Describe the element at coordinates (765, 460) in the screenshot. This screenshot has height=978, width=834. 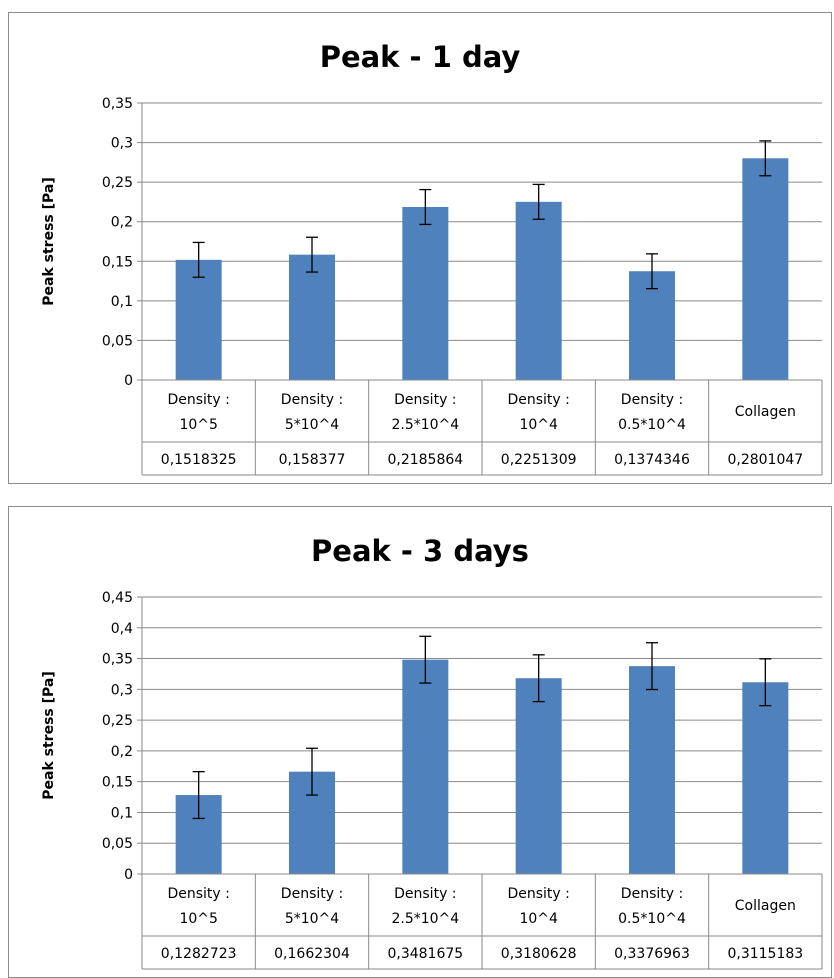
I see `table-value: 0,2801047` at that location.